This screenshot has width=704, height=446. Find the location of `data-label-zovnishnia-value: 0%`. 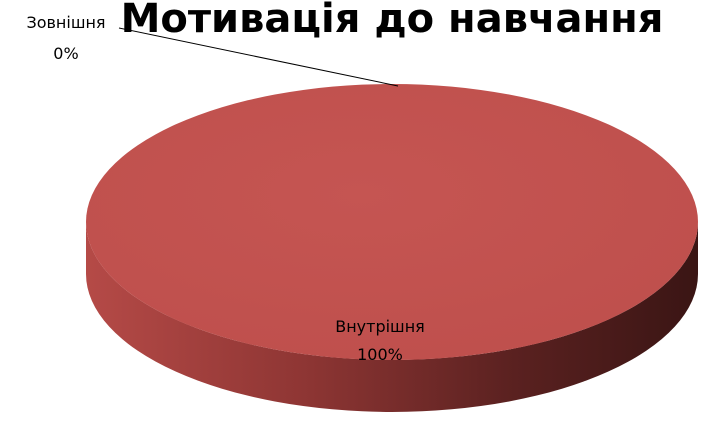

data-label-zovnishnia-value: 0% is located at coordinates (65, 53).